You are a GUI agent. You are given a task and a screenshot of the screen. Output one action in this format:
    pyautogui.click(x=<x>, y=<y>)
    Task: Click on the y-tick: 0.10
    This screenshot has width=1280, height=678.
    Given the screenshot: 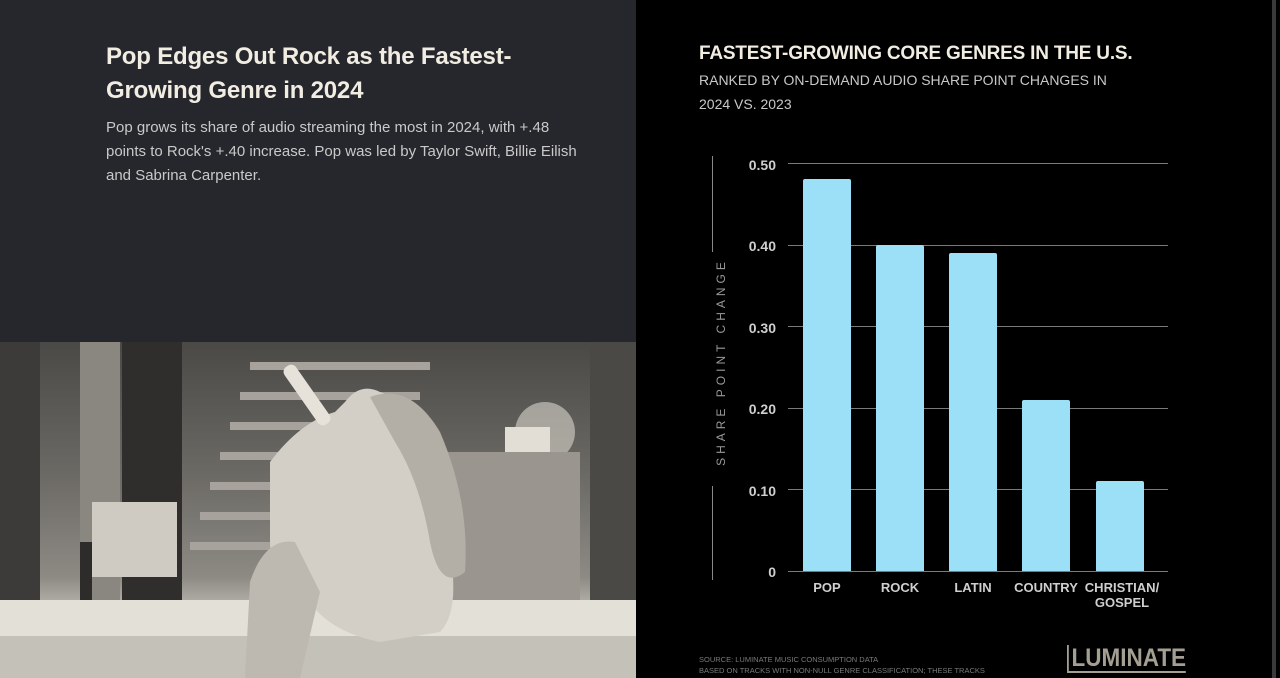 What is the action you would take?
    pyautogui.click(x=762, y=491)
    